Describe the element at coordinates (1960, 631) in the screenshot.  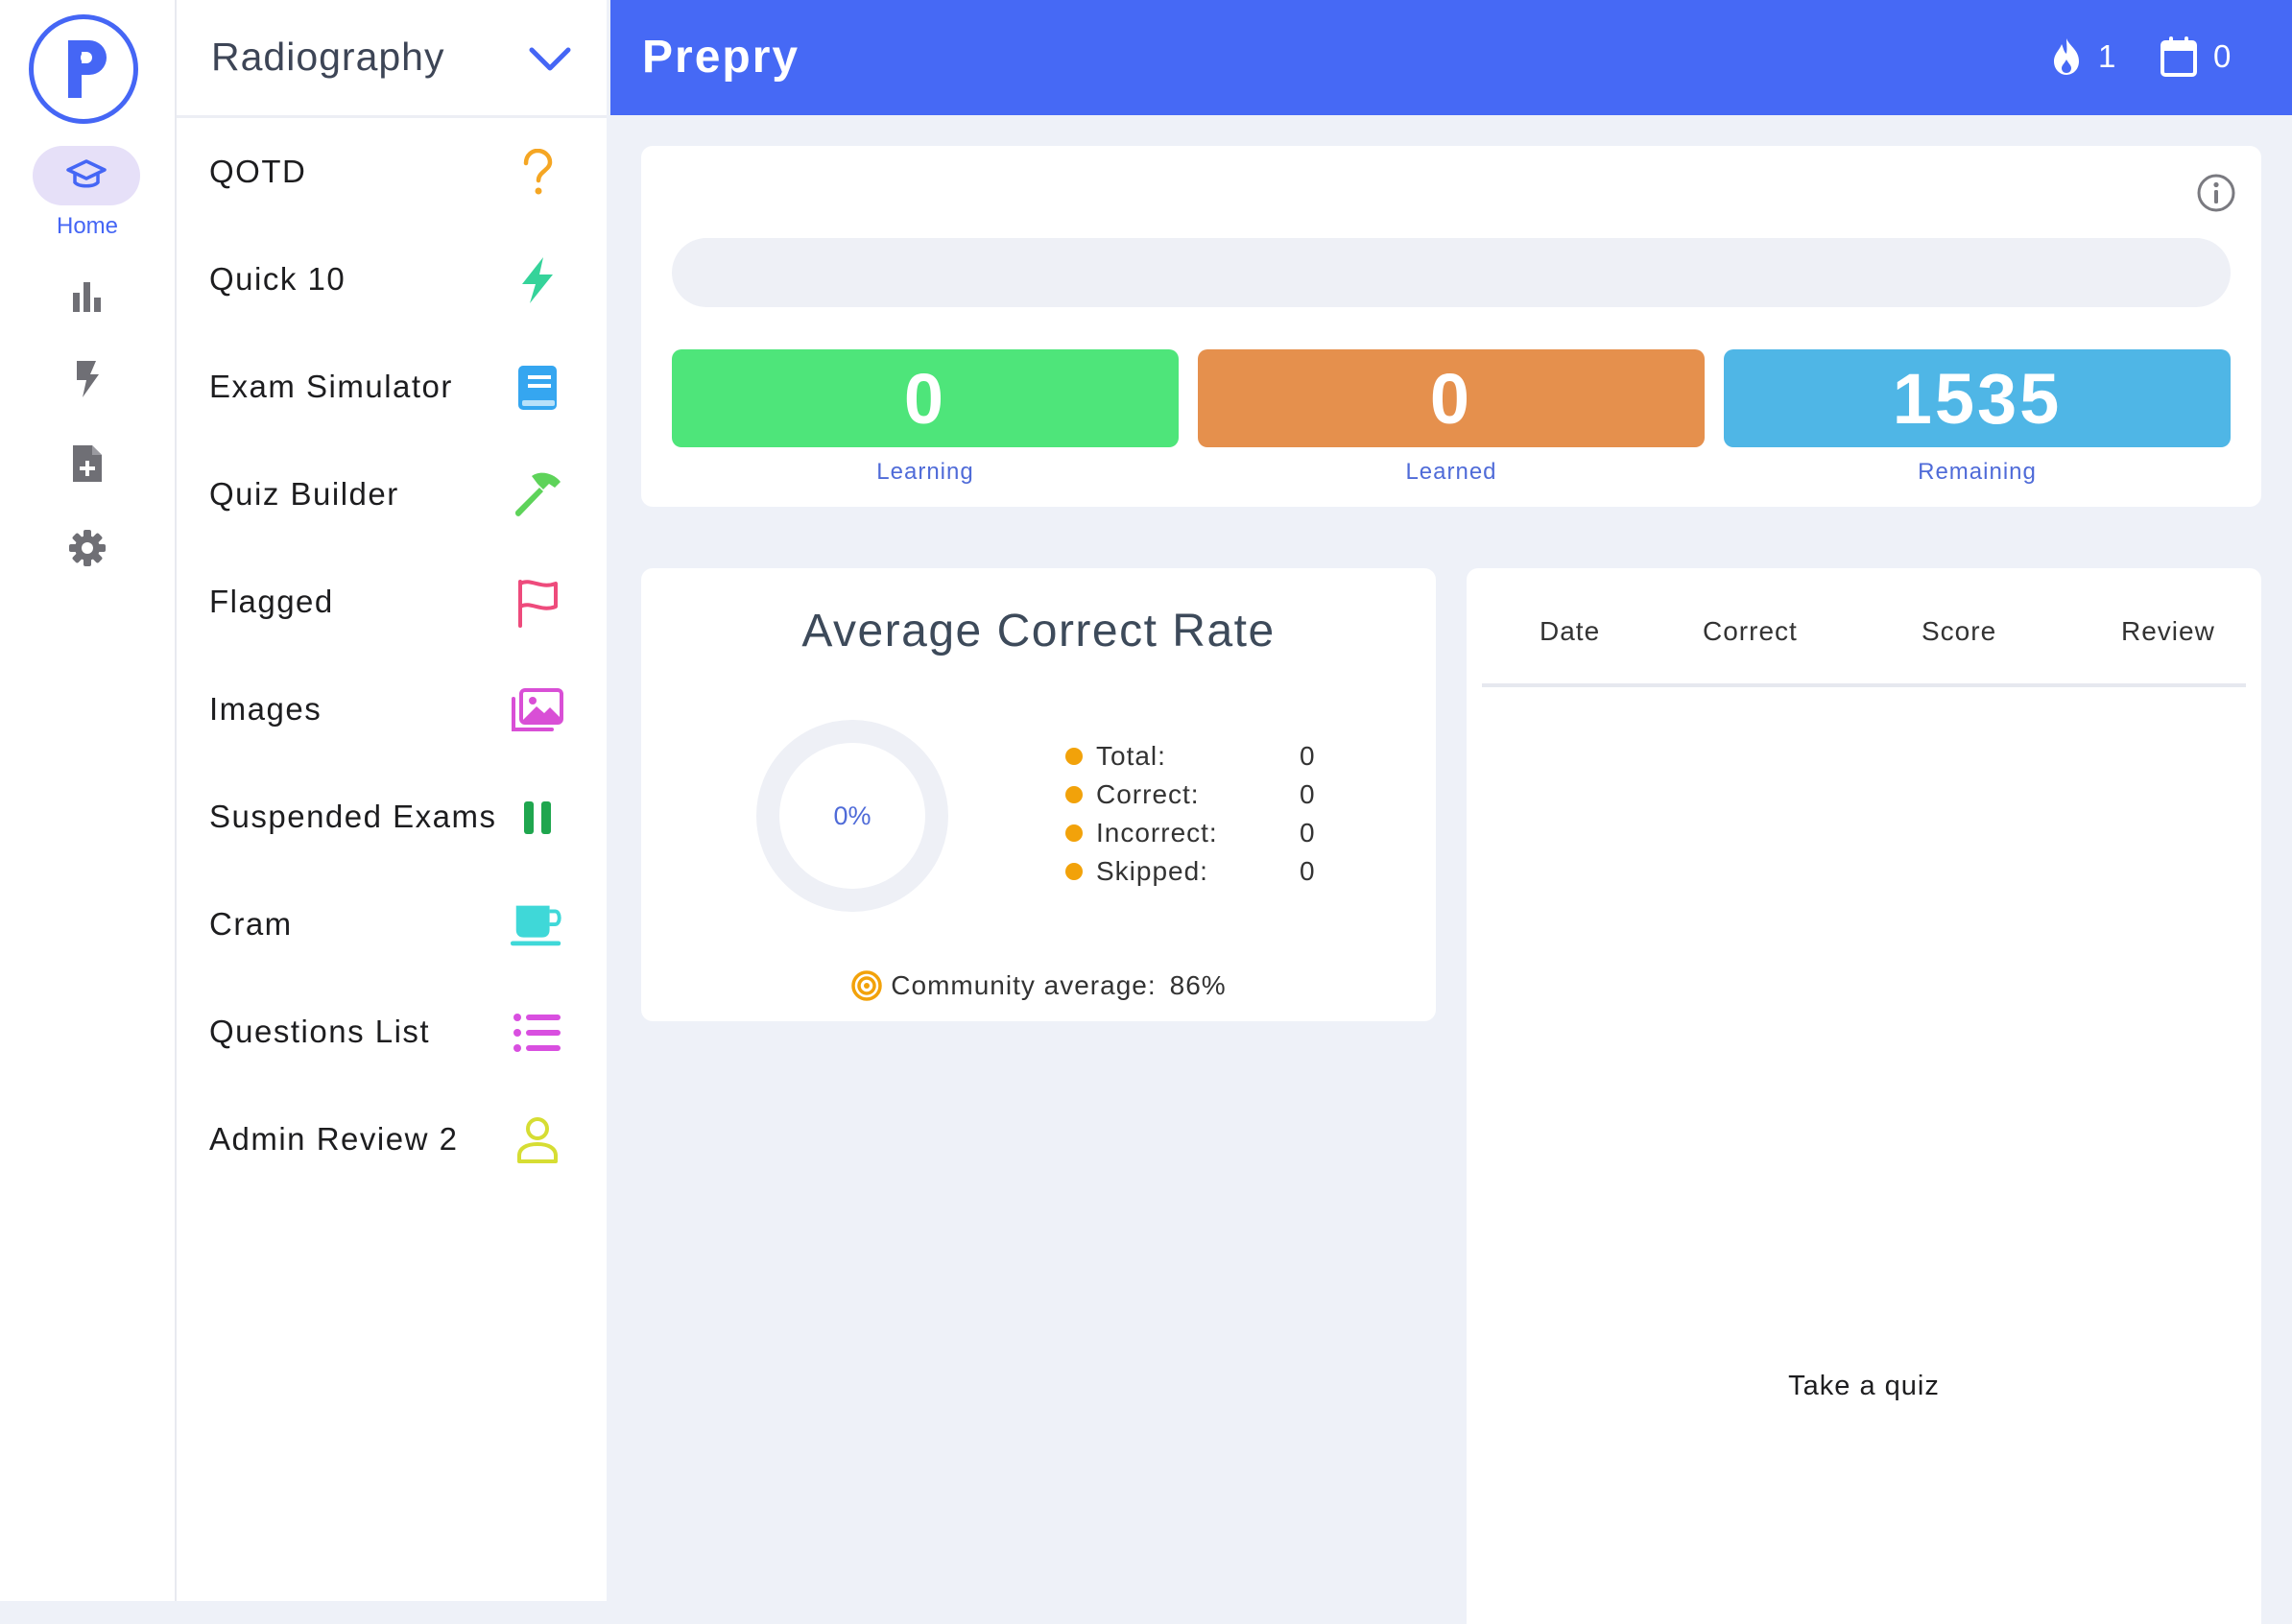
I see `column-header-score: Score` at that location.